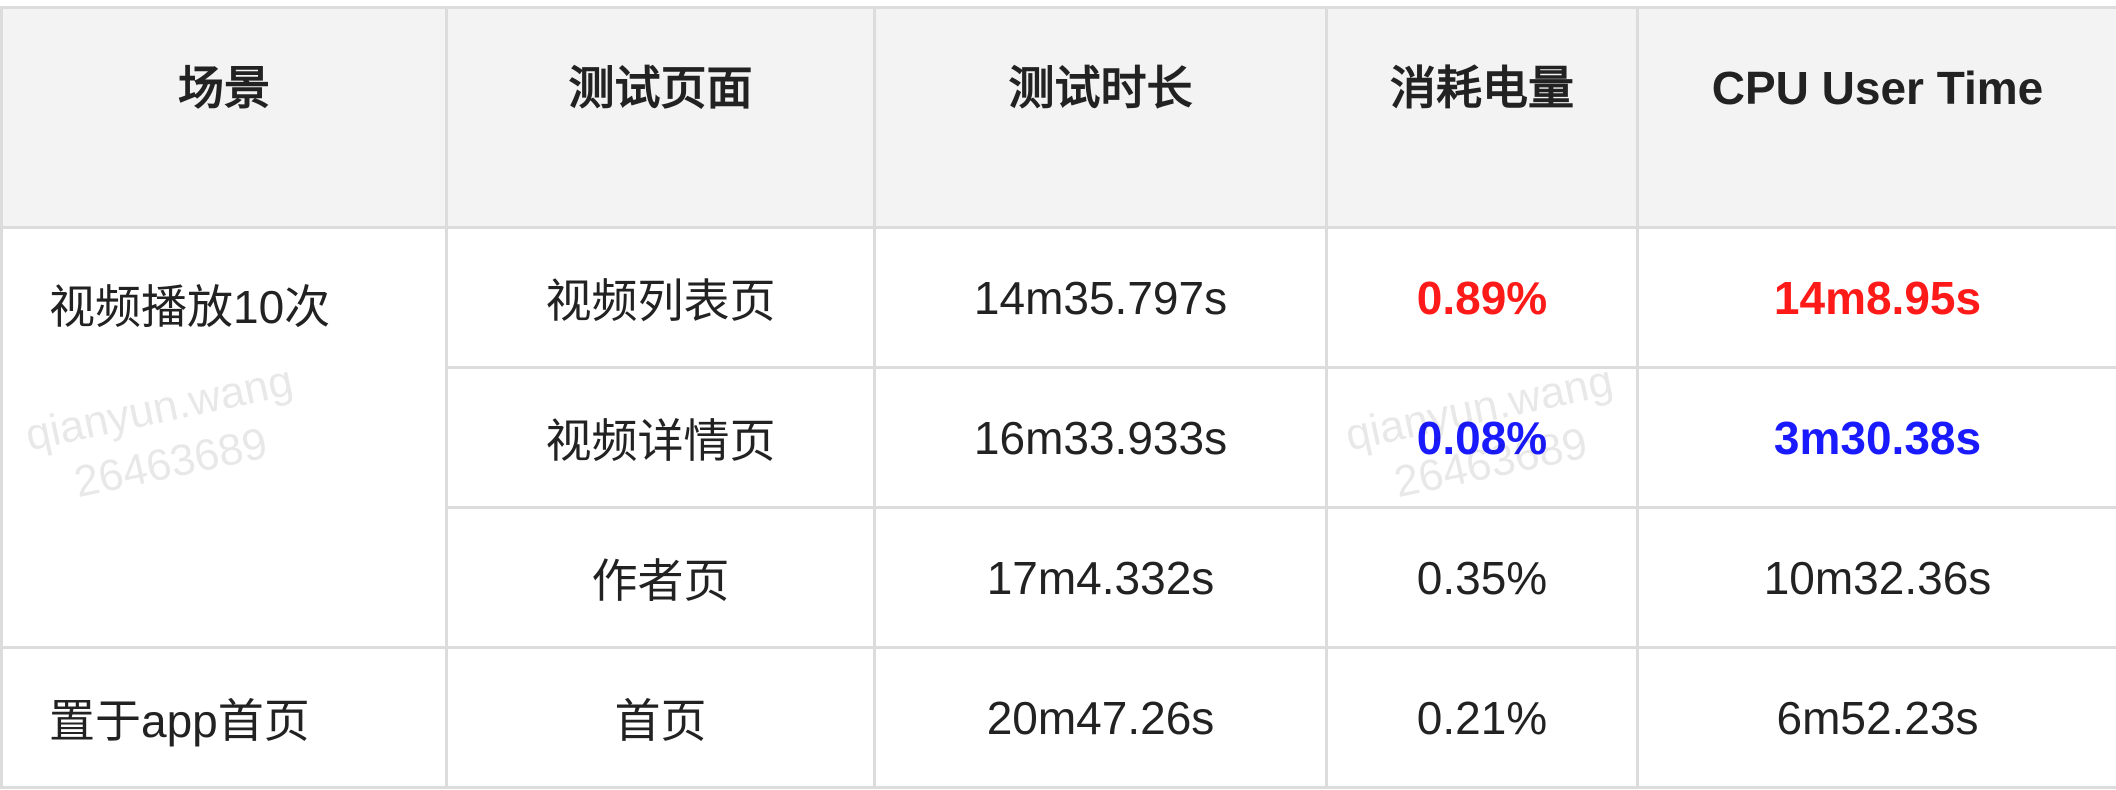 Image resolution: width=2116 pixels, height=790 pixels. I want to click on header-scene: 场景, so click(224, 117).